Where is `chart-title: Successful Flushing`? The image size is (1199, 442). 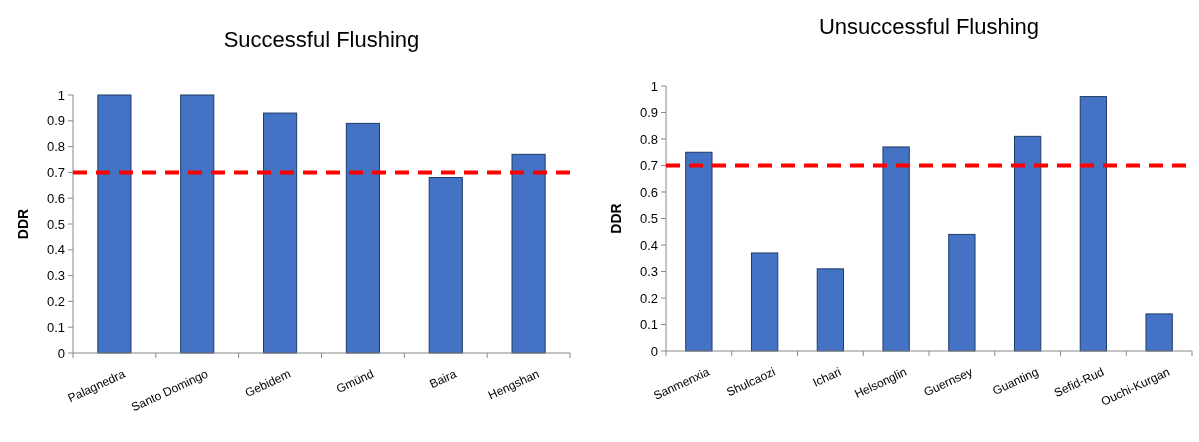
chart-title: Successful Flushing is located at coordinates (321, 39).